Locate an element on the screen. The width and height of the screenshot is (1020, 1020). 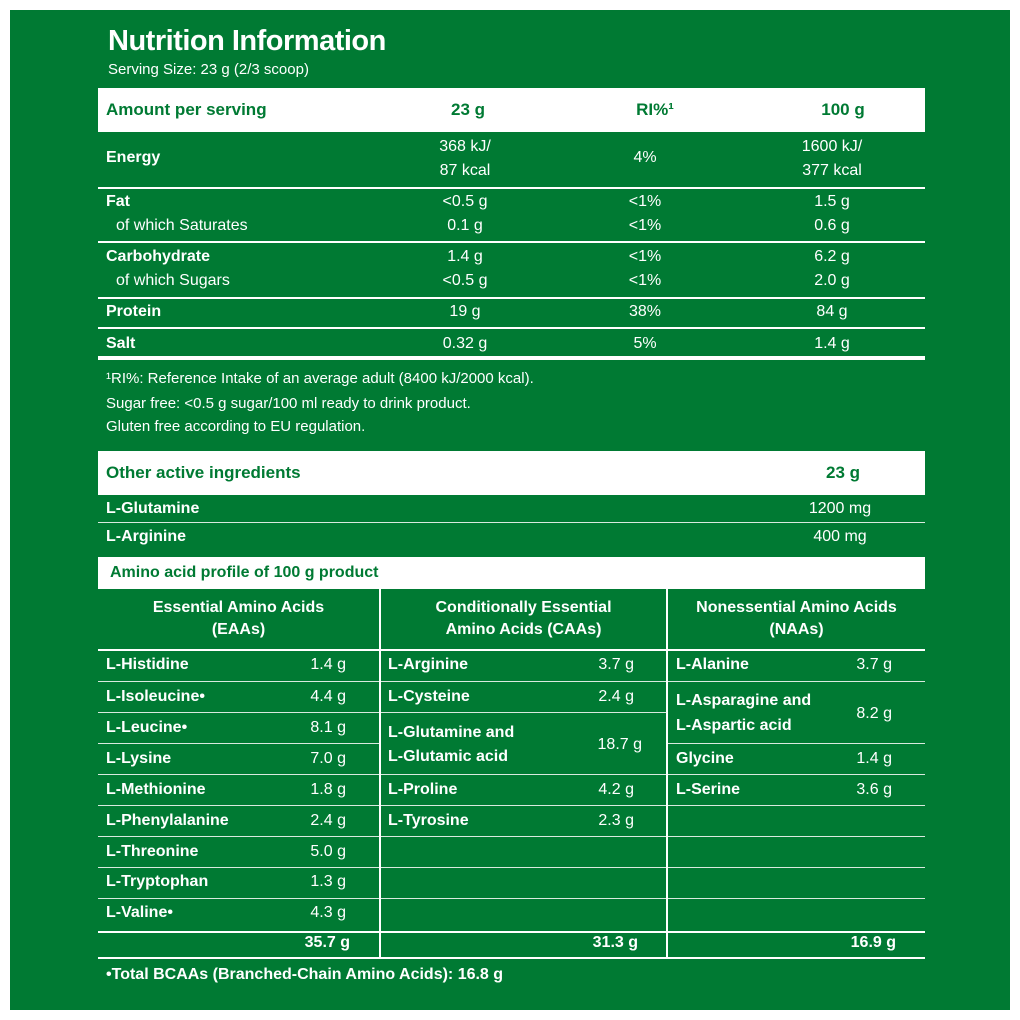
naa-name-line2: L-Aspartic acid is located at coordinates (734, 725).